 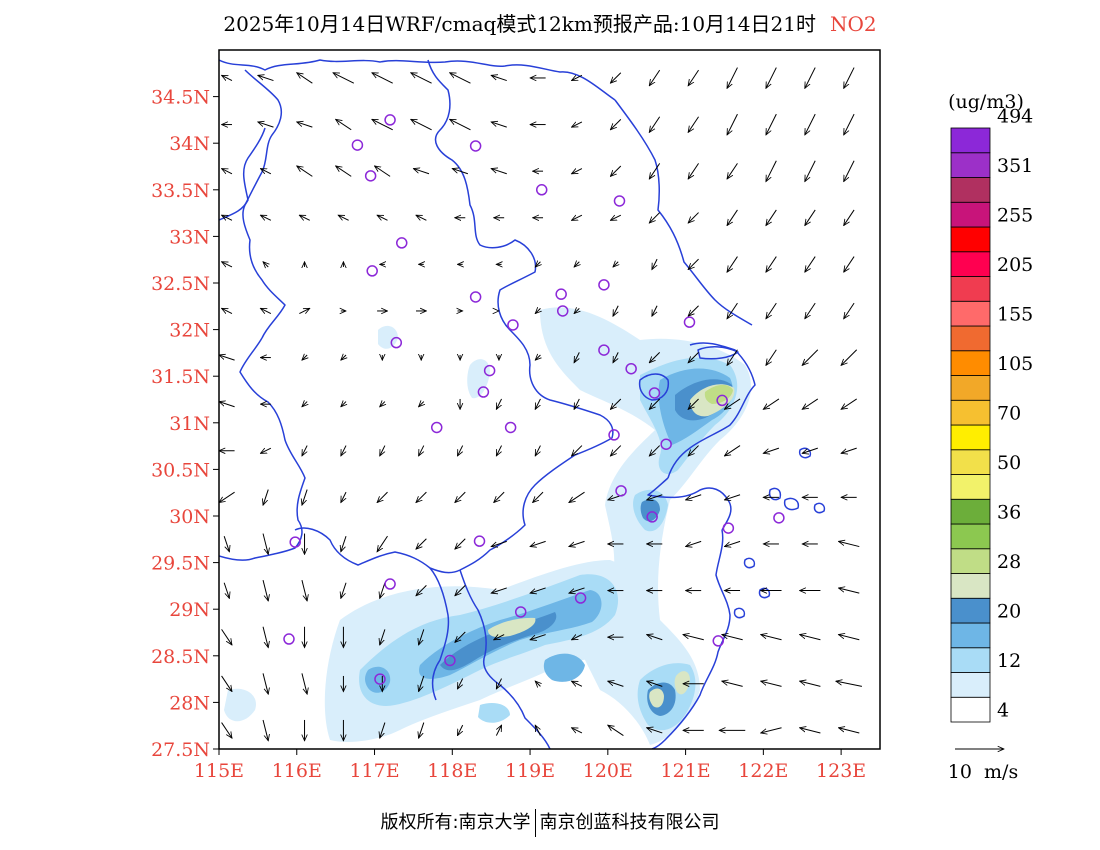 I want to click on legend-label: 36, so click(x=1009, y=513).